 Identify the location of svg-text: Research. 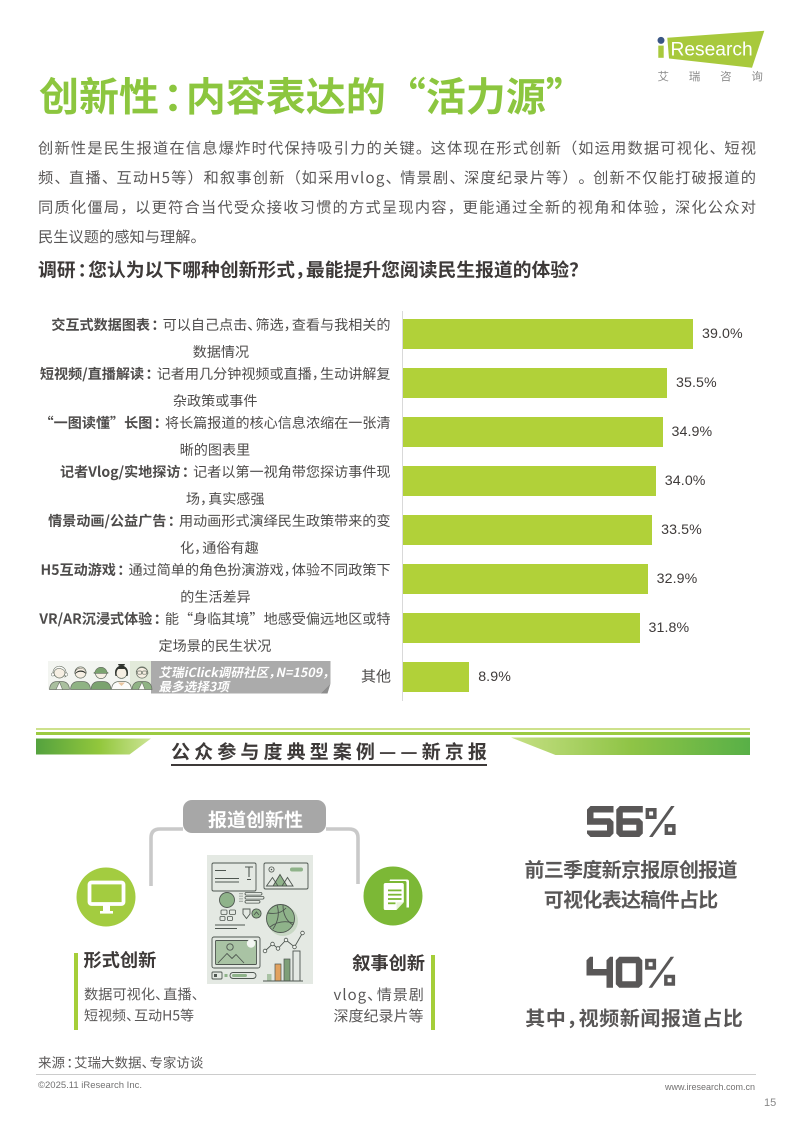
(712, 50).